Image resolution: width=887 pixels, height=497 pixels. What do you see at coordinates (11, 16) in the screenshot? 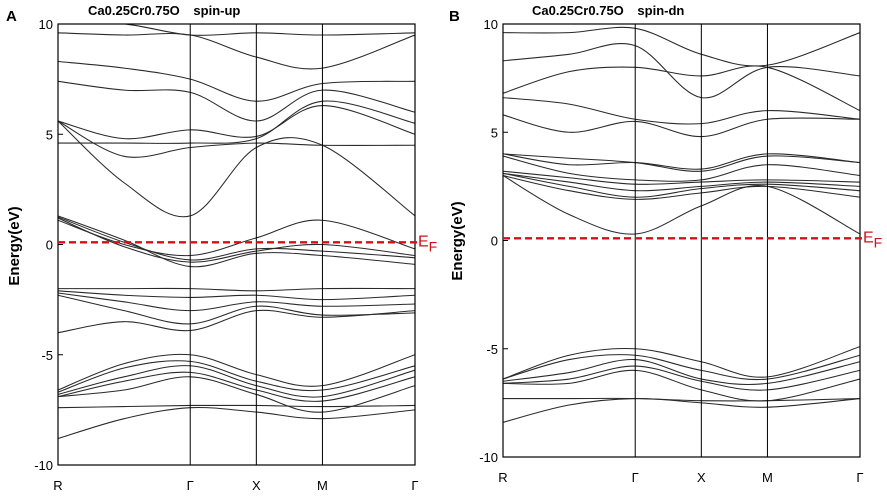
I see `panel-a-label: A` at bounding box center [11, 16].